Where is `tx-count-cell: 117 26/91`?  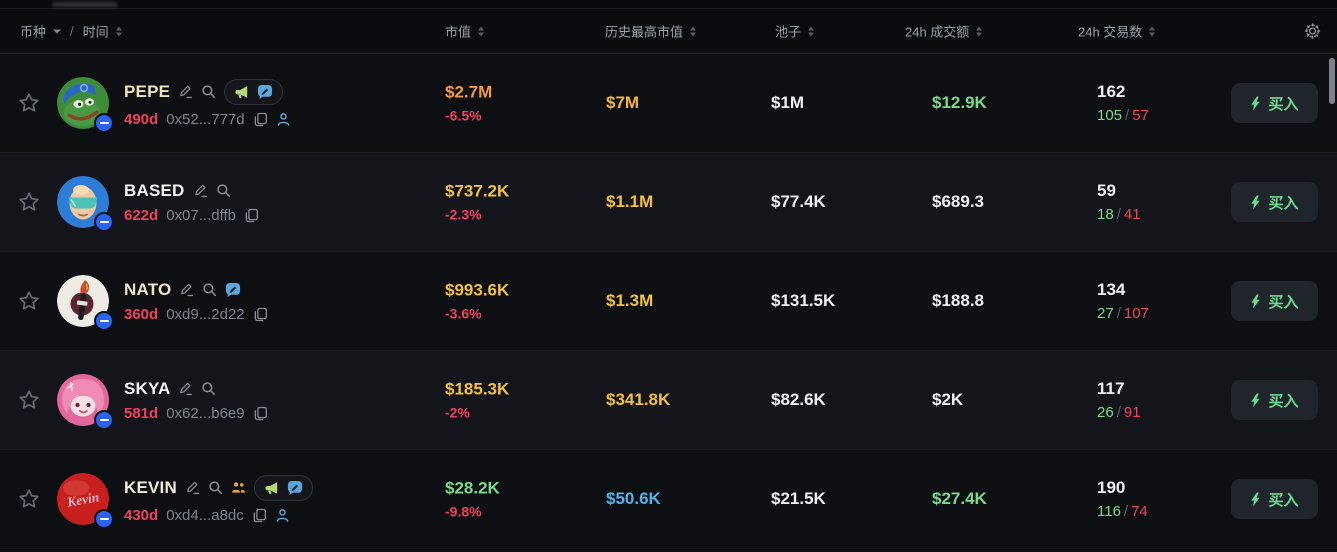 tx-count-cell: 117 26/91 is located at coordinates (1119, 400).